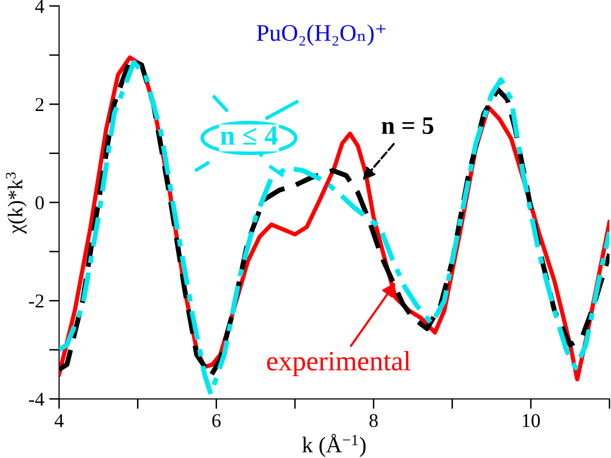  What do you see at coordinates (40, 104) in the screenshot?
I see `y-tick-label: 2` at bounding box center [40, 104].